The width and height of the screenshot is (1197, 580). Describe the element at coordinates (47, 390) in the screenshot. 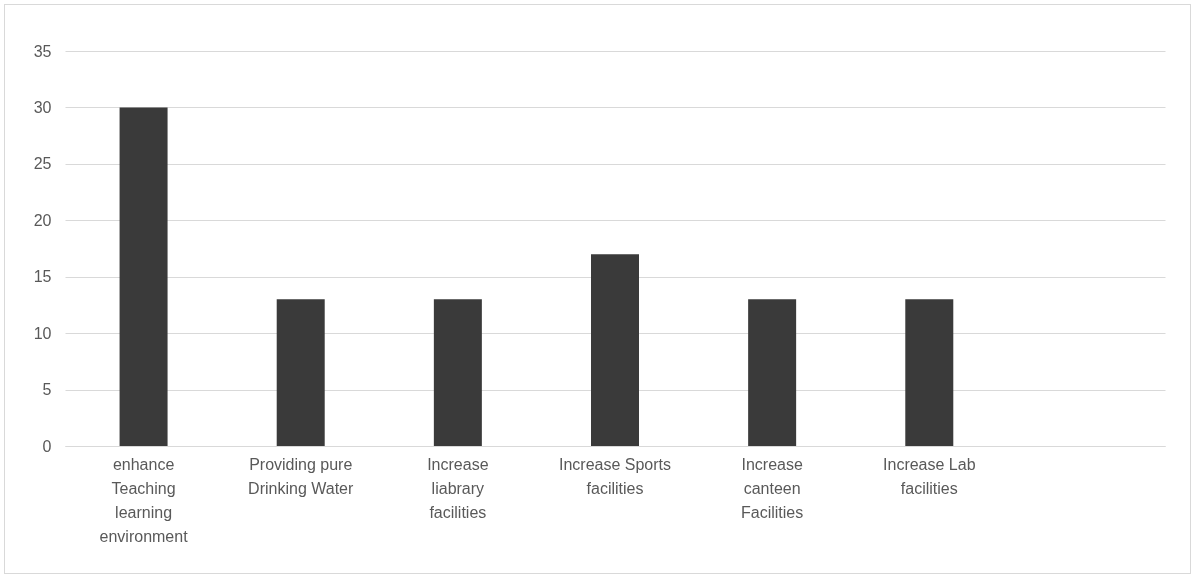

I see `y-tick-label: 5` at that location.